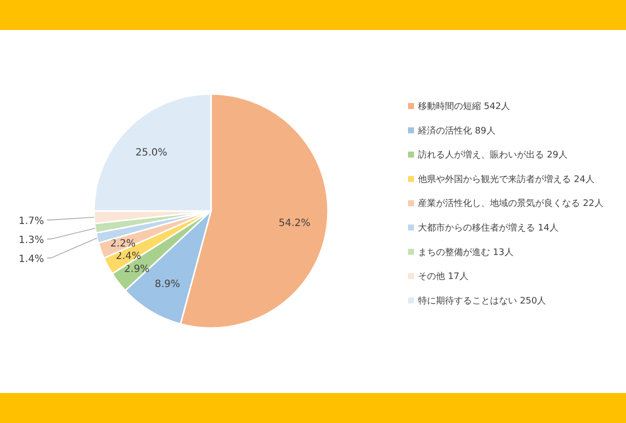 Image resolution: width=626 pixels, height=423 pixels. What do you see at coordinates (123, 244) in the screenshot?
I see `data-label: 2.2%` at bounding box center [123, 244].